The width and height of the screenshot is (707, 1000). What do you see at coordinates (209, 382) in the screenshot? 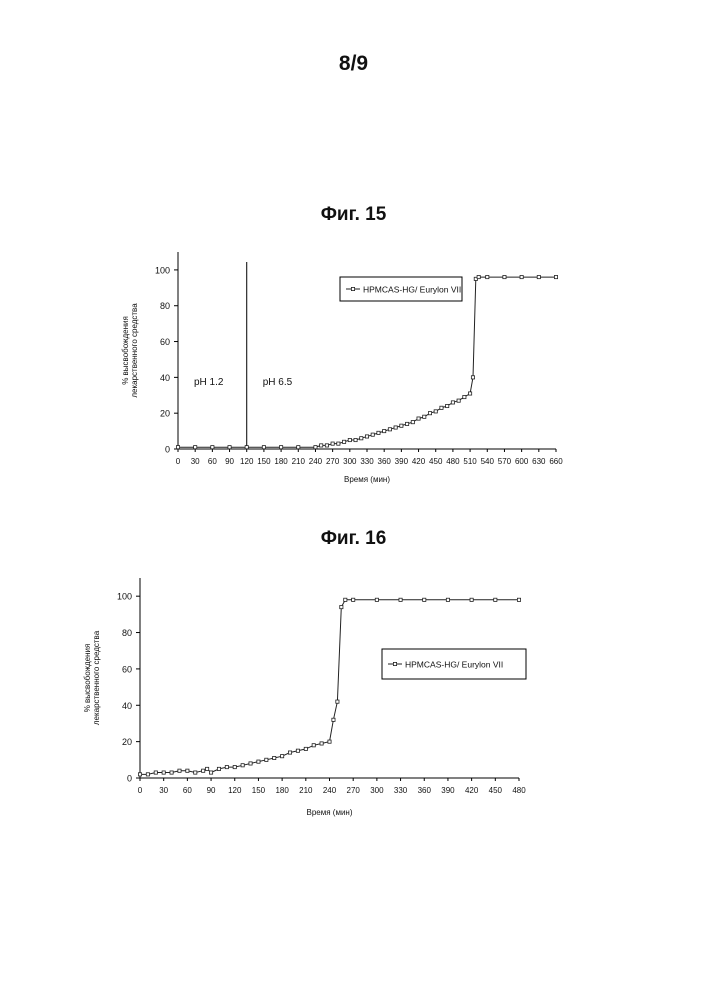
I see `ph-left-label: pH 1.2` at bounding box center [209, 382].